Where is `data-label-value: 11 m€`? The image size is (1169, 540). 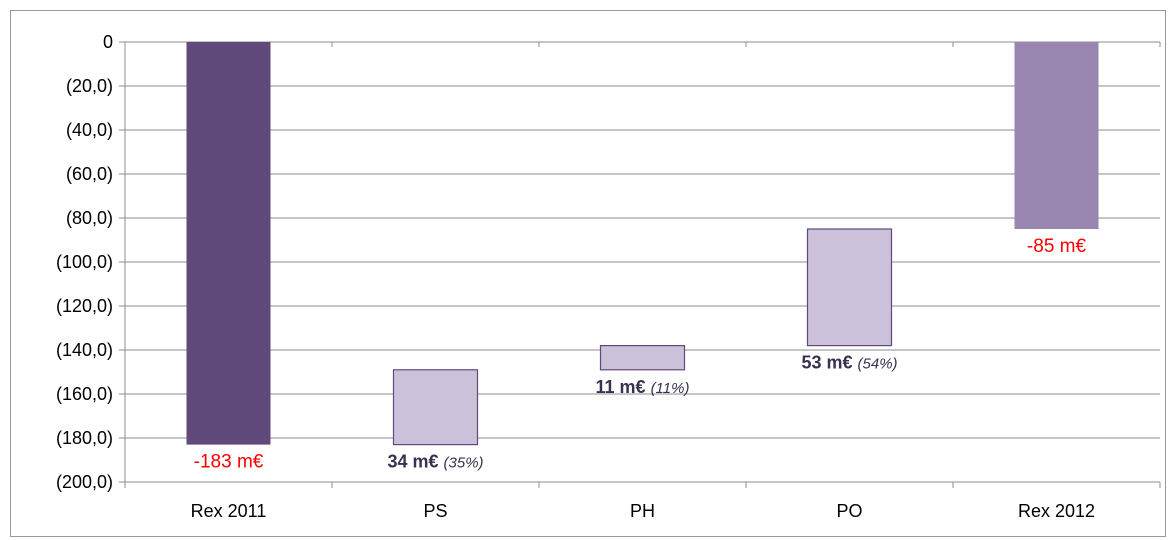 data-label-value: 11 m€ is located at coordinates (623, 387).